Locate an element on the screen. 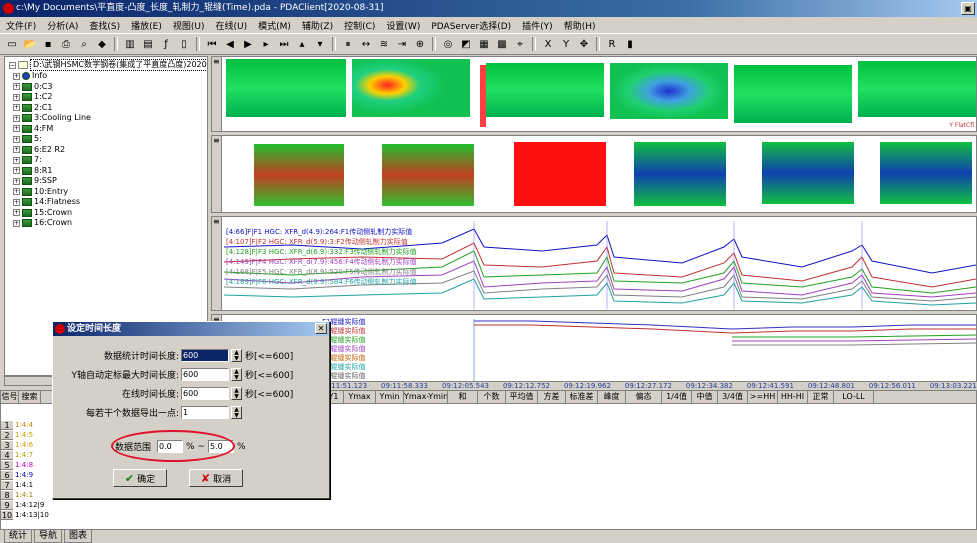  column-header: Ymax-Ymin is located at coordinates (426, 397).